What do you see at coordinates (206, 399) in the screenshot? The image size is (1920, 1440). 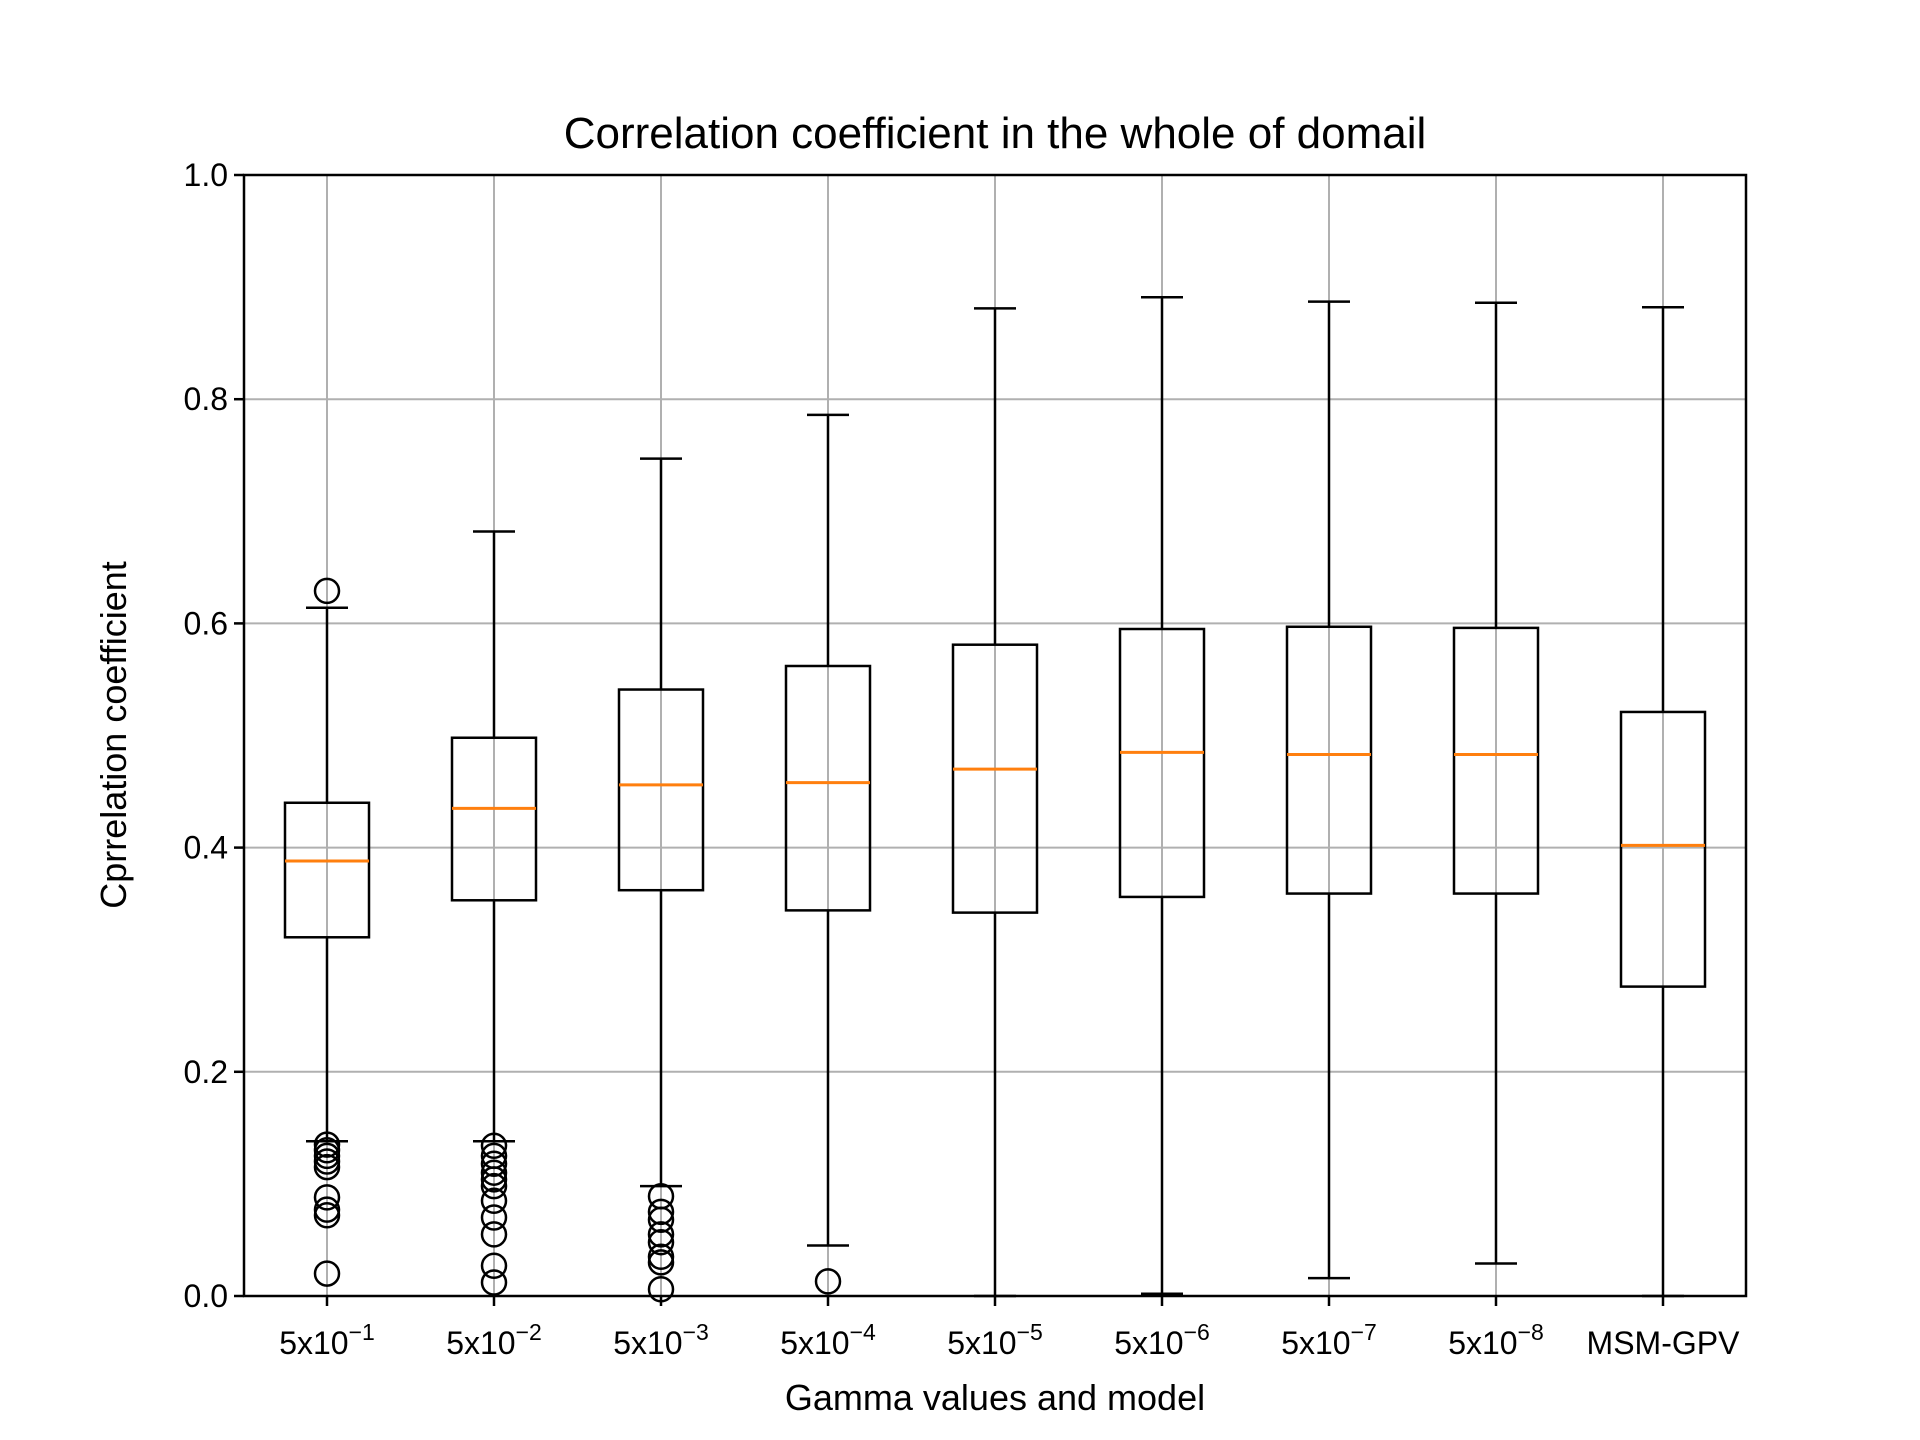 I see `y-tick-label: 0.8` at bounding box center [206, 399].